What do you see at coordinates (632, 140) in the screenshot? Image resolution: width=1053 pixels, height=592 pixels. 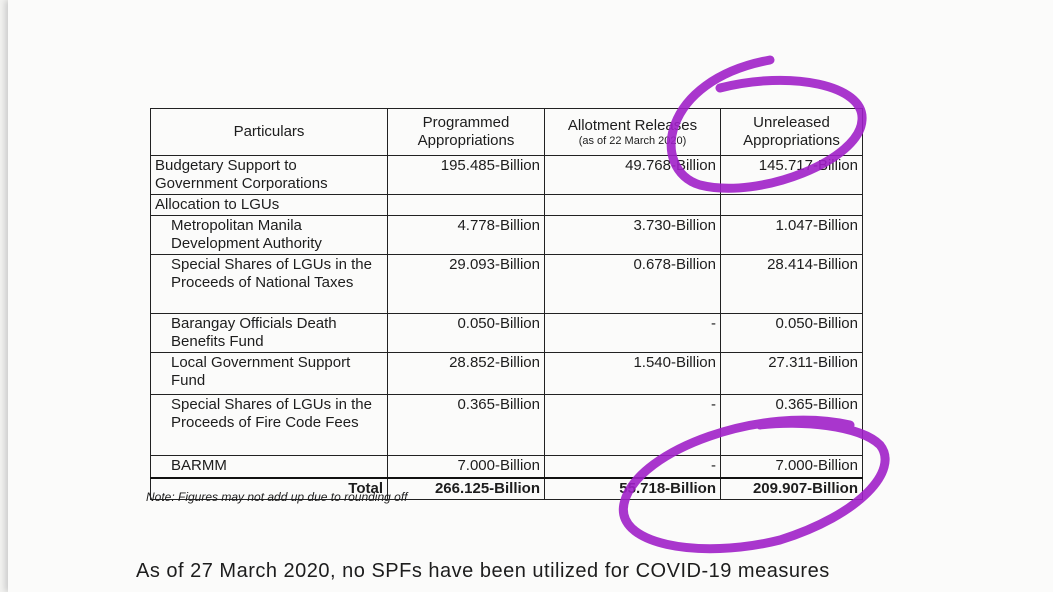 I see `header-subtext: (as of 22 March 2020)` at bounding box center [632, 140].